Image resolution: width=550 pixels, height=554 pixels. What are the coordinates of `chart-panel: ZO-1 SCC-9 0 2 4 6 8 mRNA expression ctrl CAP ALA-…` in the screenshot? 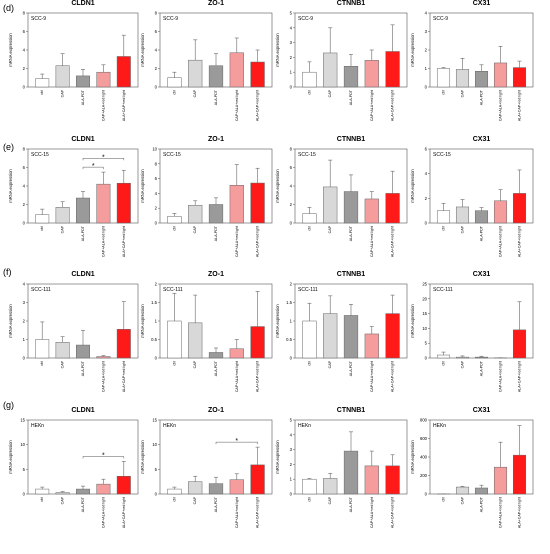 It's located at (206, 60).